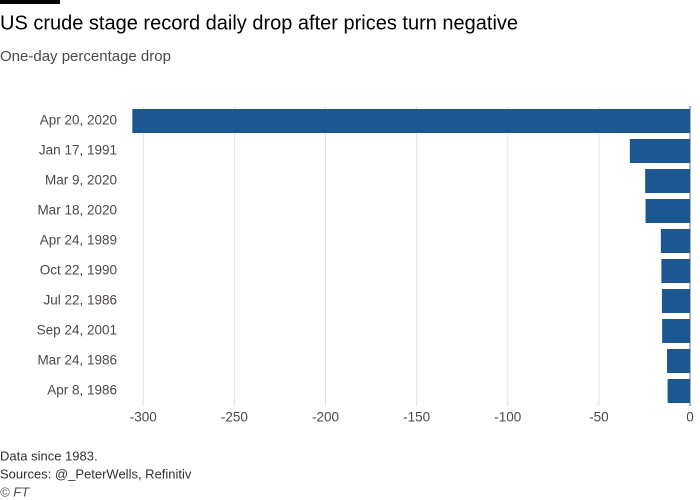 This screenshot has width=700, height=500. Describe the element at coordinates (507, 417) in the screenshot. I see `x-tick-label: -100` at that location.